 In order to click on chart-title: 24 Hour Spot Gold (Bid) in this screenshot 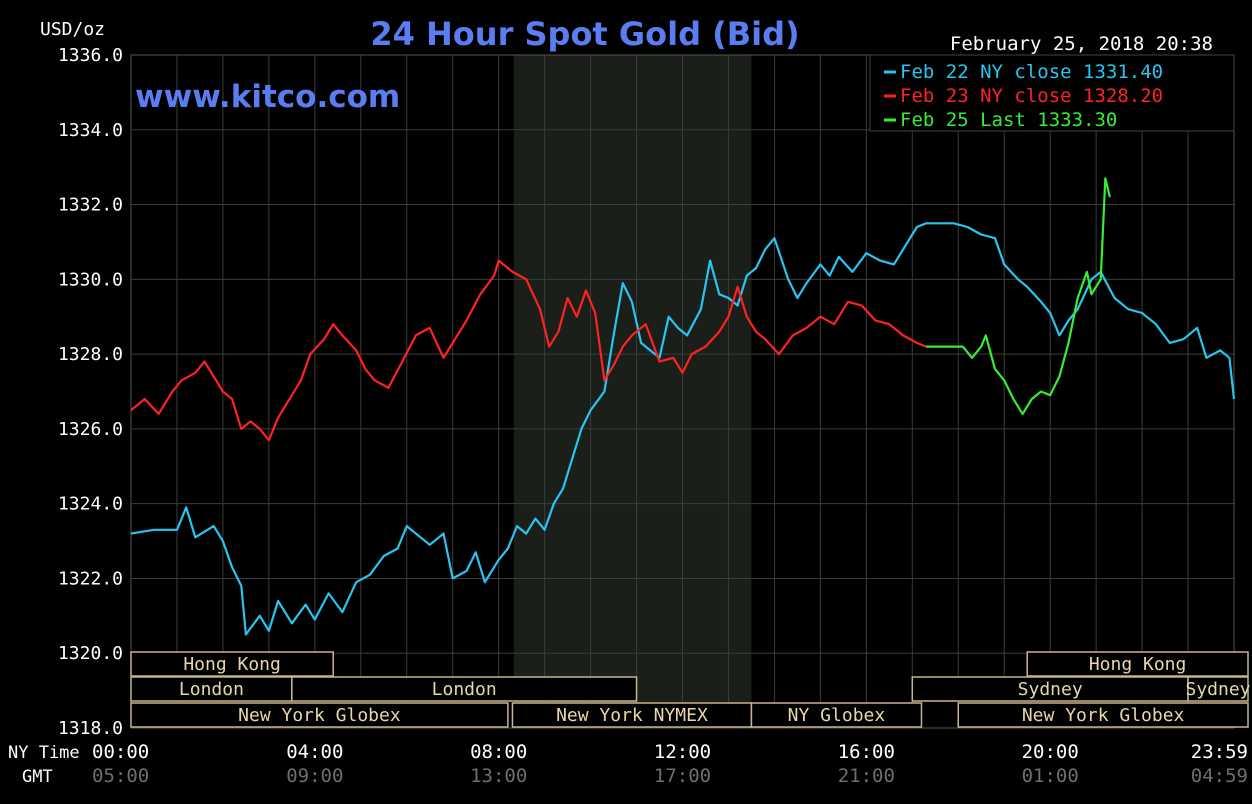, I will do `click(584, 34)`.